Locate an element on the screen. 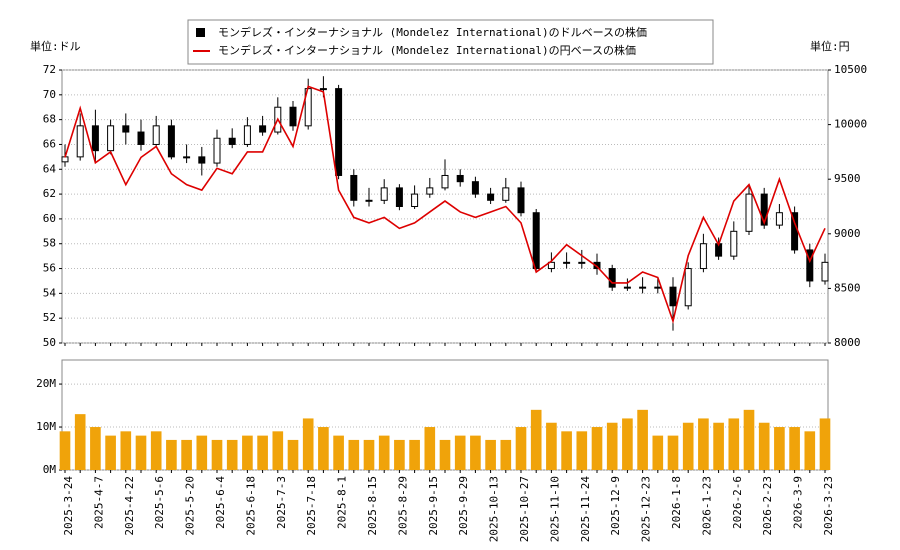  x-tick-label: 2025-6-18 is located at coordinates (250, 506).